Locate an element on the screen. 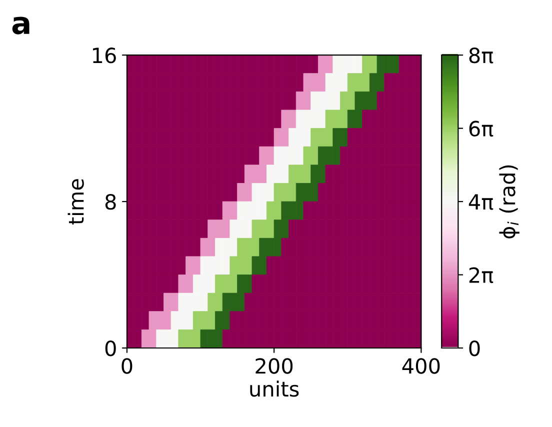  color-bar-label: 8π is located at coordinates (481, 56).